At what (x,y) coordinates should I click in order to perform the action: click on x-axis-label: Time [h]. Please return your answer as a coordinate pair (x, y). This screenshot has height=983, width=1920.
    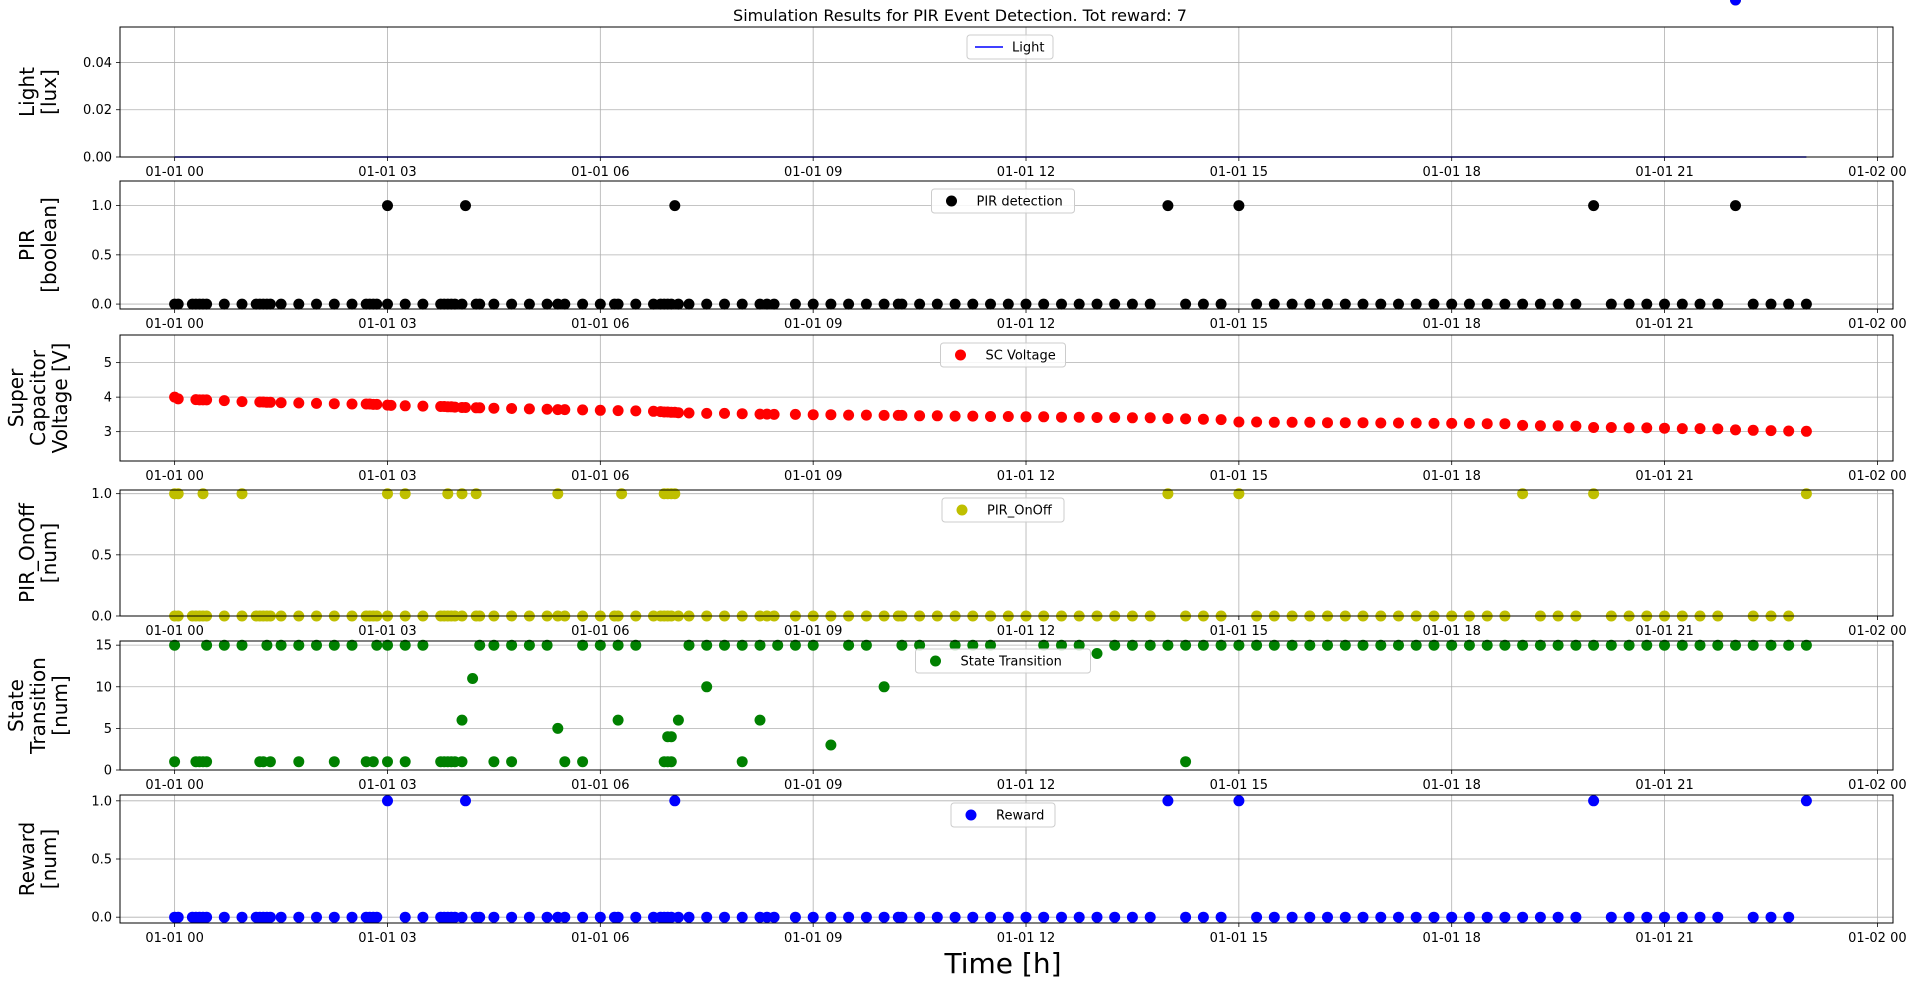
    Looking at the image, I should click on (1002, 963).